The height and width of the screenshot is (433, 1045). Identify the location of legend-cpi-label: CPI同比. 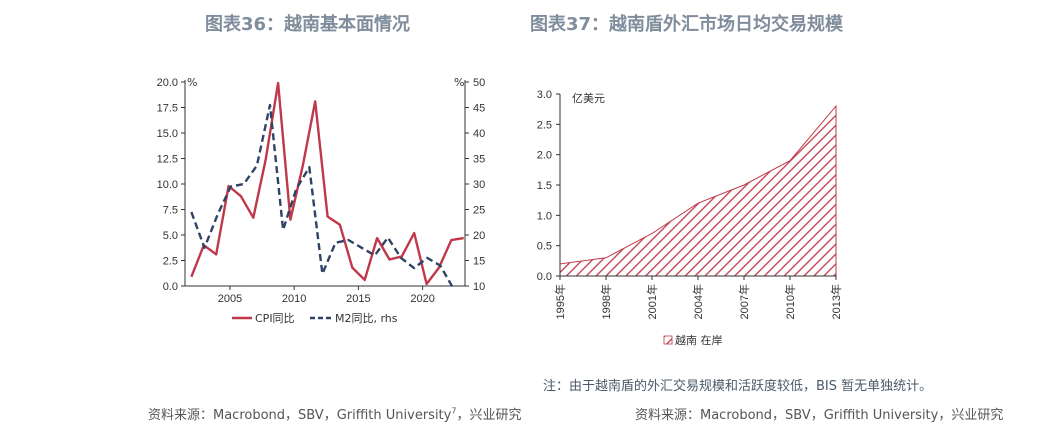
(275, 318).